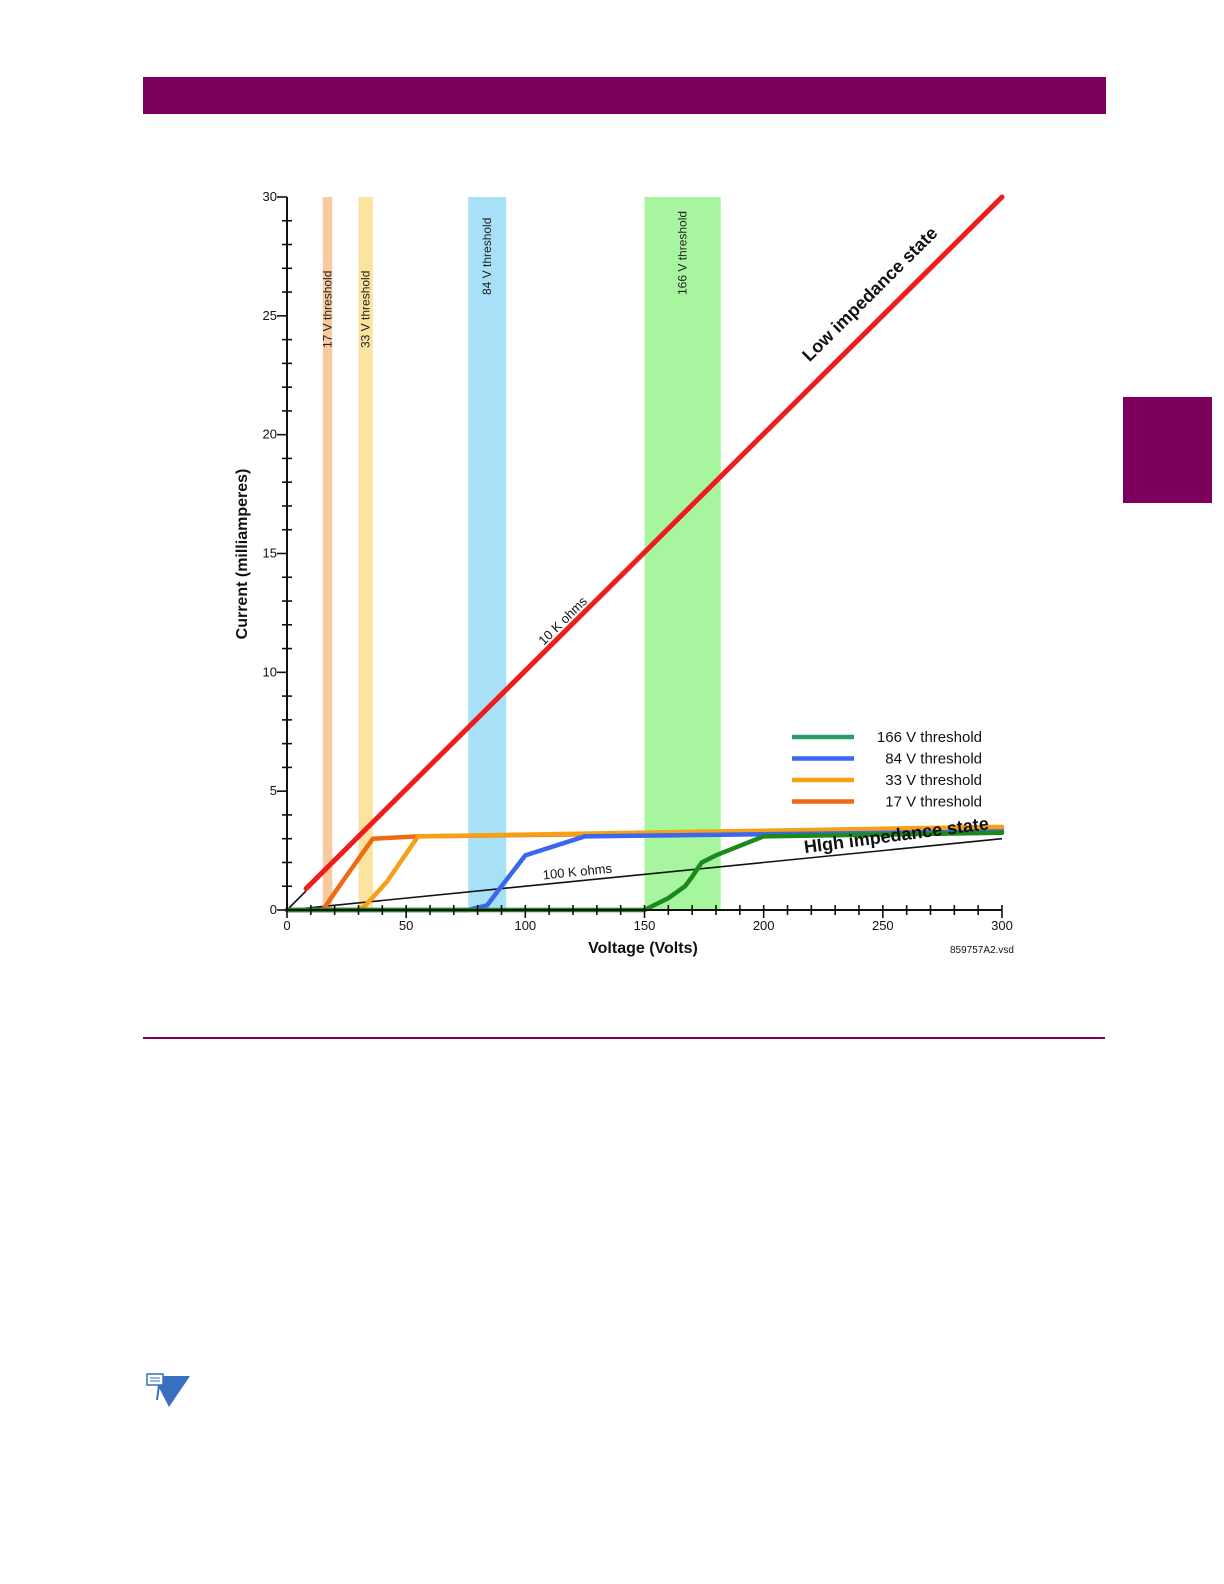 This screenshot has height=1584, width=1224. I want to click on x-tick-label: 150, so click(645, 925).